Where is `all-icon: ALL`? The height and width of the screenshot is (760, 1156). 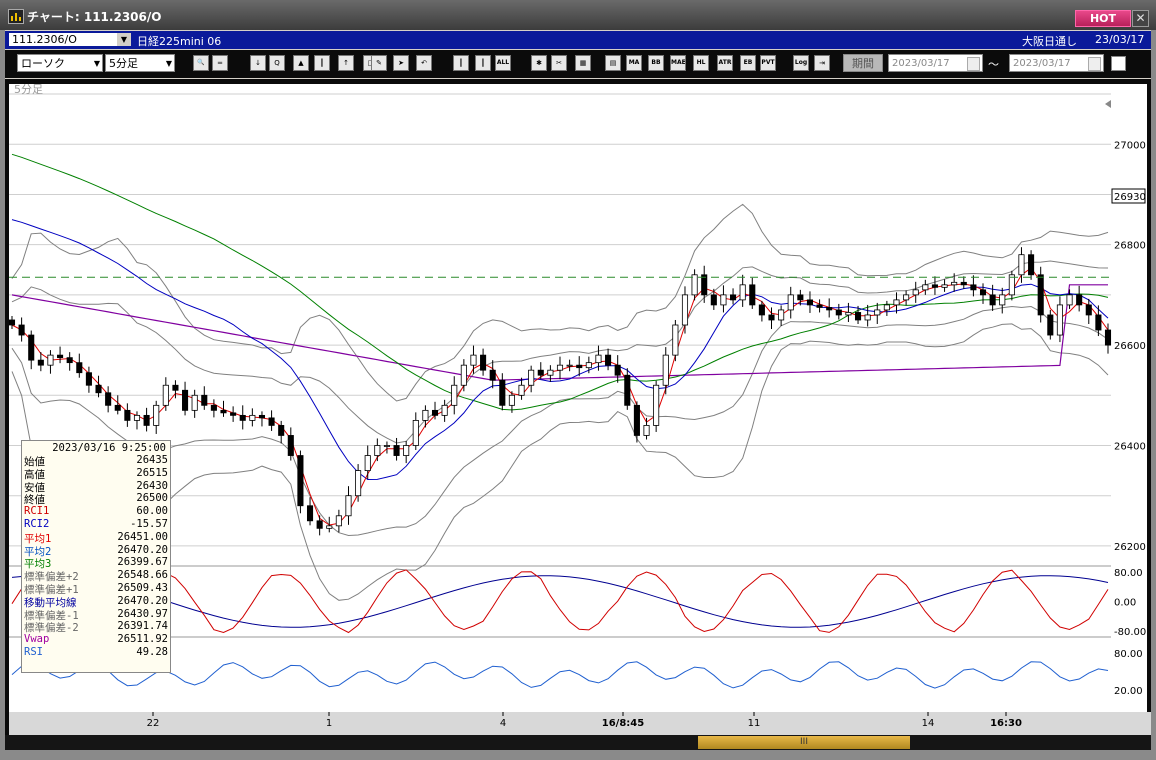
all-icon: ALL is located at coordinates (503, 63).